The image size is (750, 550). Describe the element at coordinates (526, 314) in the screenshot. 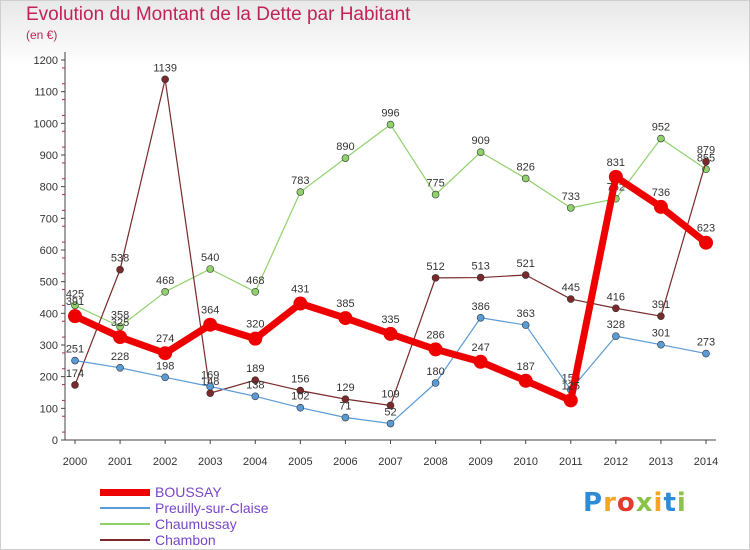

I see `data-label-preuilly-sur-claise: 363` at that location.